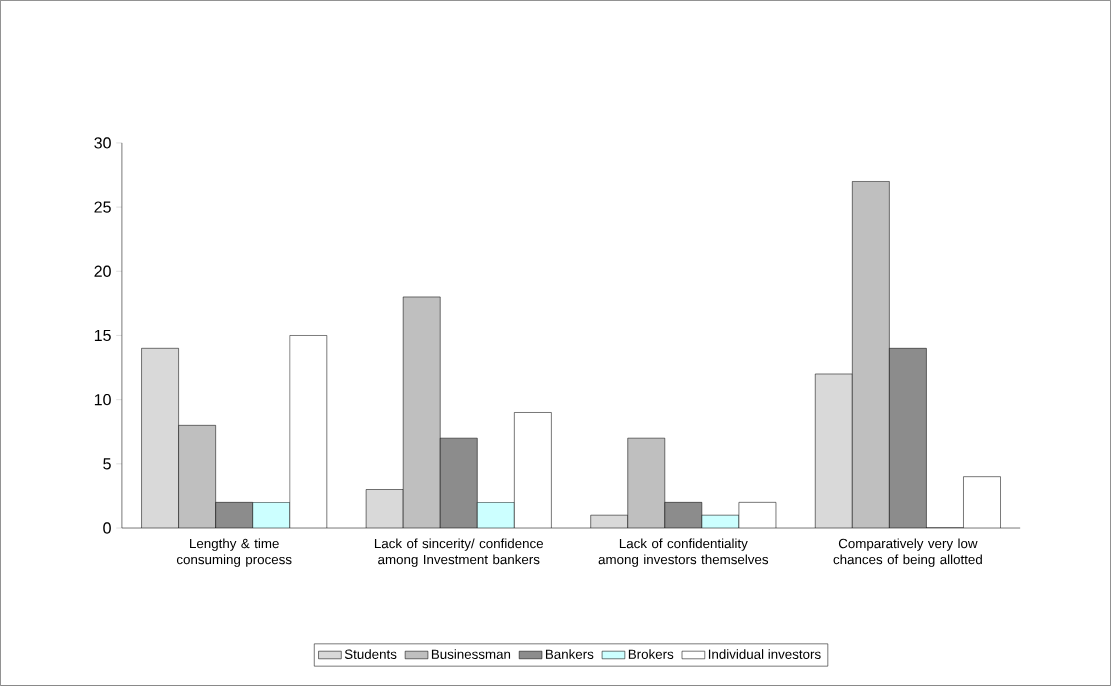 The height and width of the screenshot is (686, 1111). Describe the element at coordinates (102, 207) in the screenshot. I see `y-tick-label: 25` at that location.